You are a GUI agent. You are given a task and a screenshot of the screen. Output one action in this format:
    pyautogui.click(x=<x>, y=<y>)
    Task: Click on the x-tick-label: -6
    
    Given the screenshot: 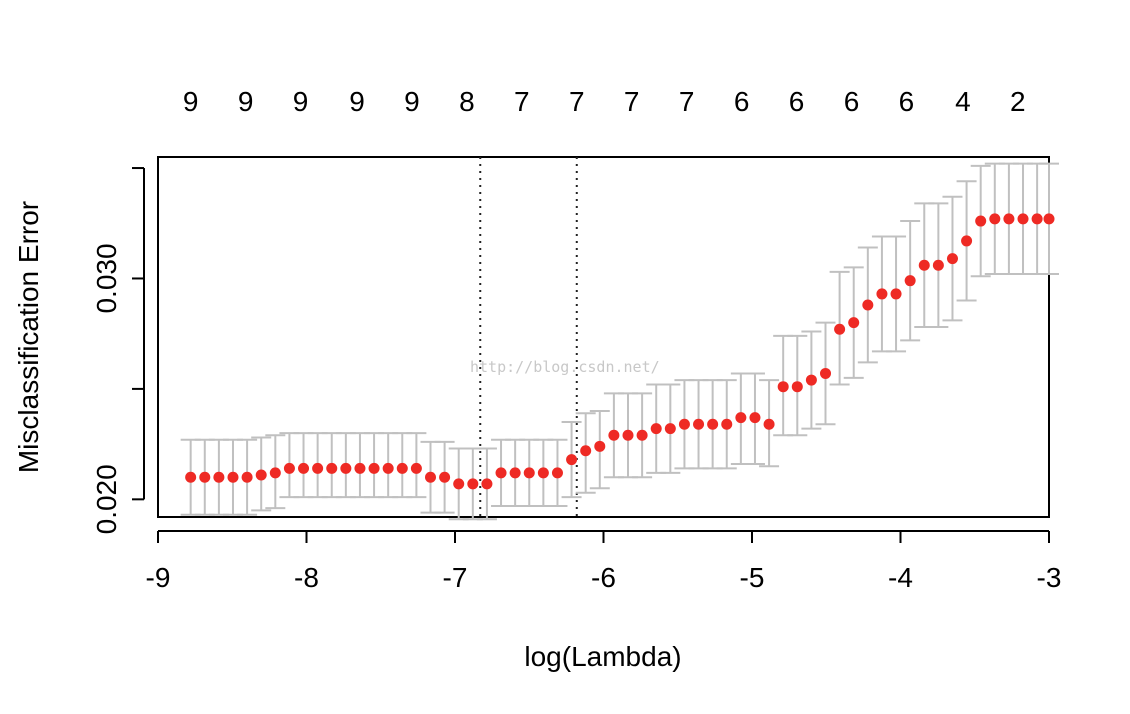 What is the action you would take?
    pyautogui.click(x=603, y=577)
    